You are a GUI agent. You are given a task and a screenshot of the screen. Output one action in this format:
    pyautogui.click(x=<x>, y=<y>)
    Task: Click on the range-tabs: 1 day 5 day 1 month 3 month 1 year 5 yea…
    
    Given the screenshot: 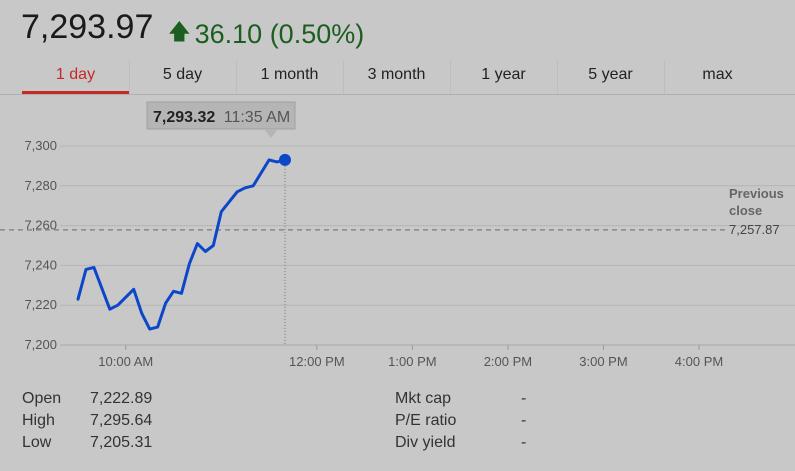 What is the action you would take?
    pyautogui.click(x=397, y=77)
    